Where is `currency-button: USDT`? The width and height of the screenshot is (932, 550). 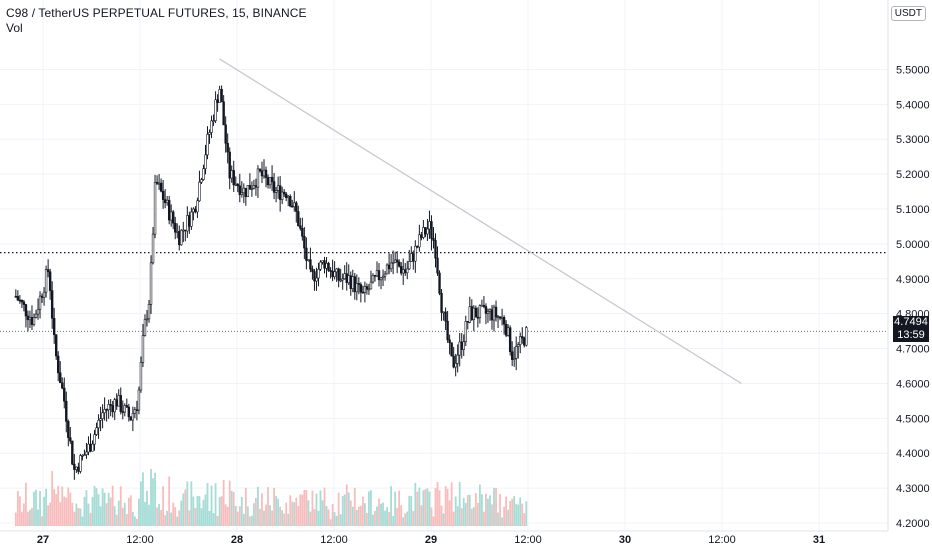 currency-button: USDT is located at coordinates (908, 13).